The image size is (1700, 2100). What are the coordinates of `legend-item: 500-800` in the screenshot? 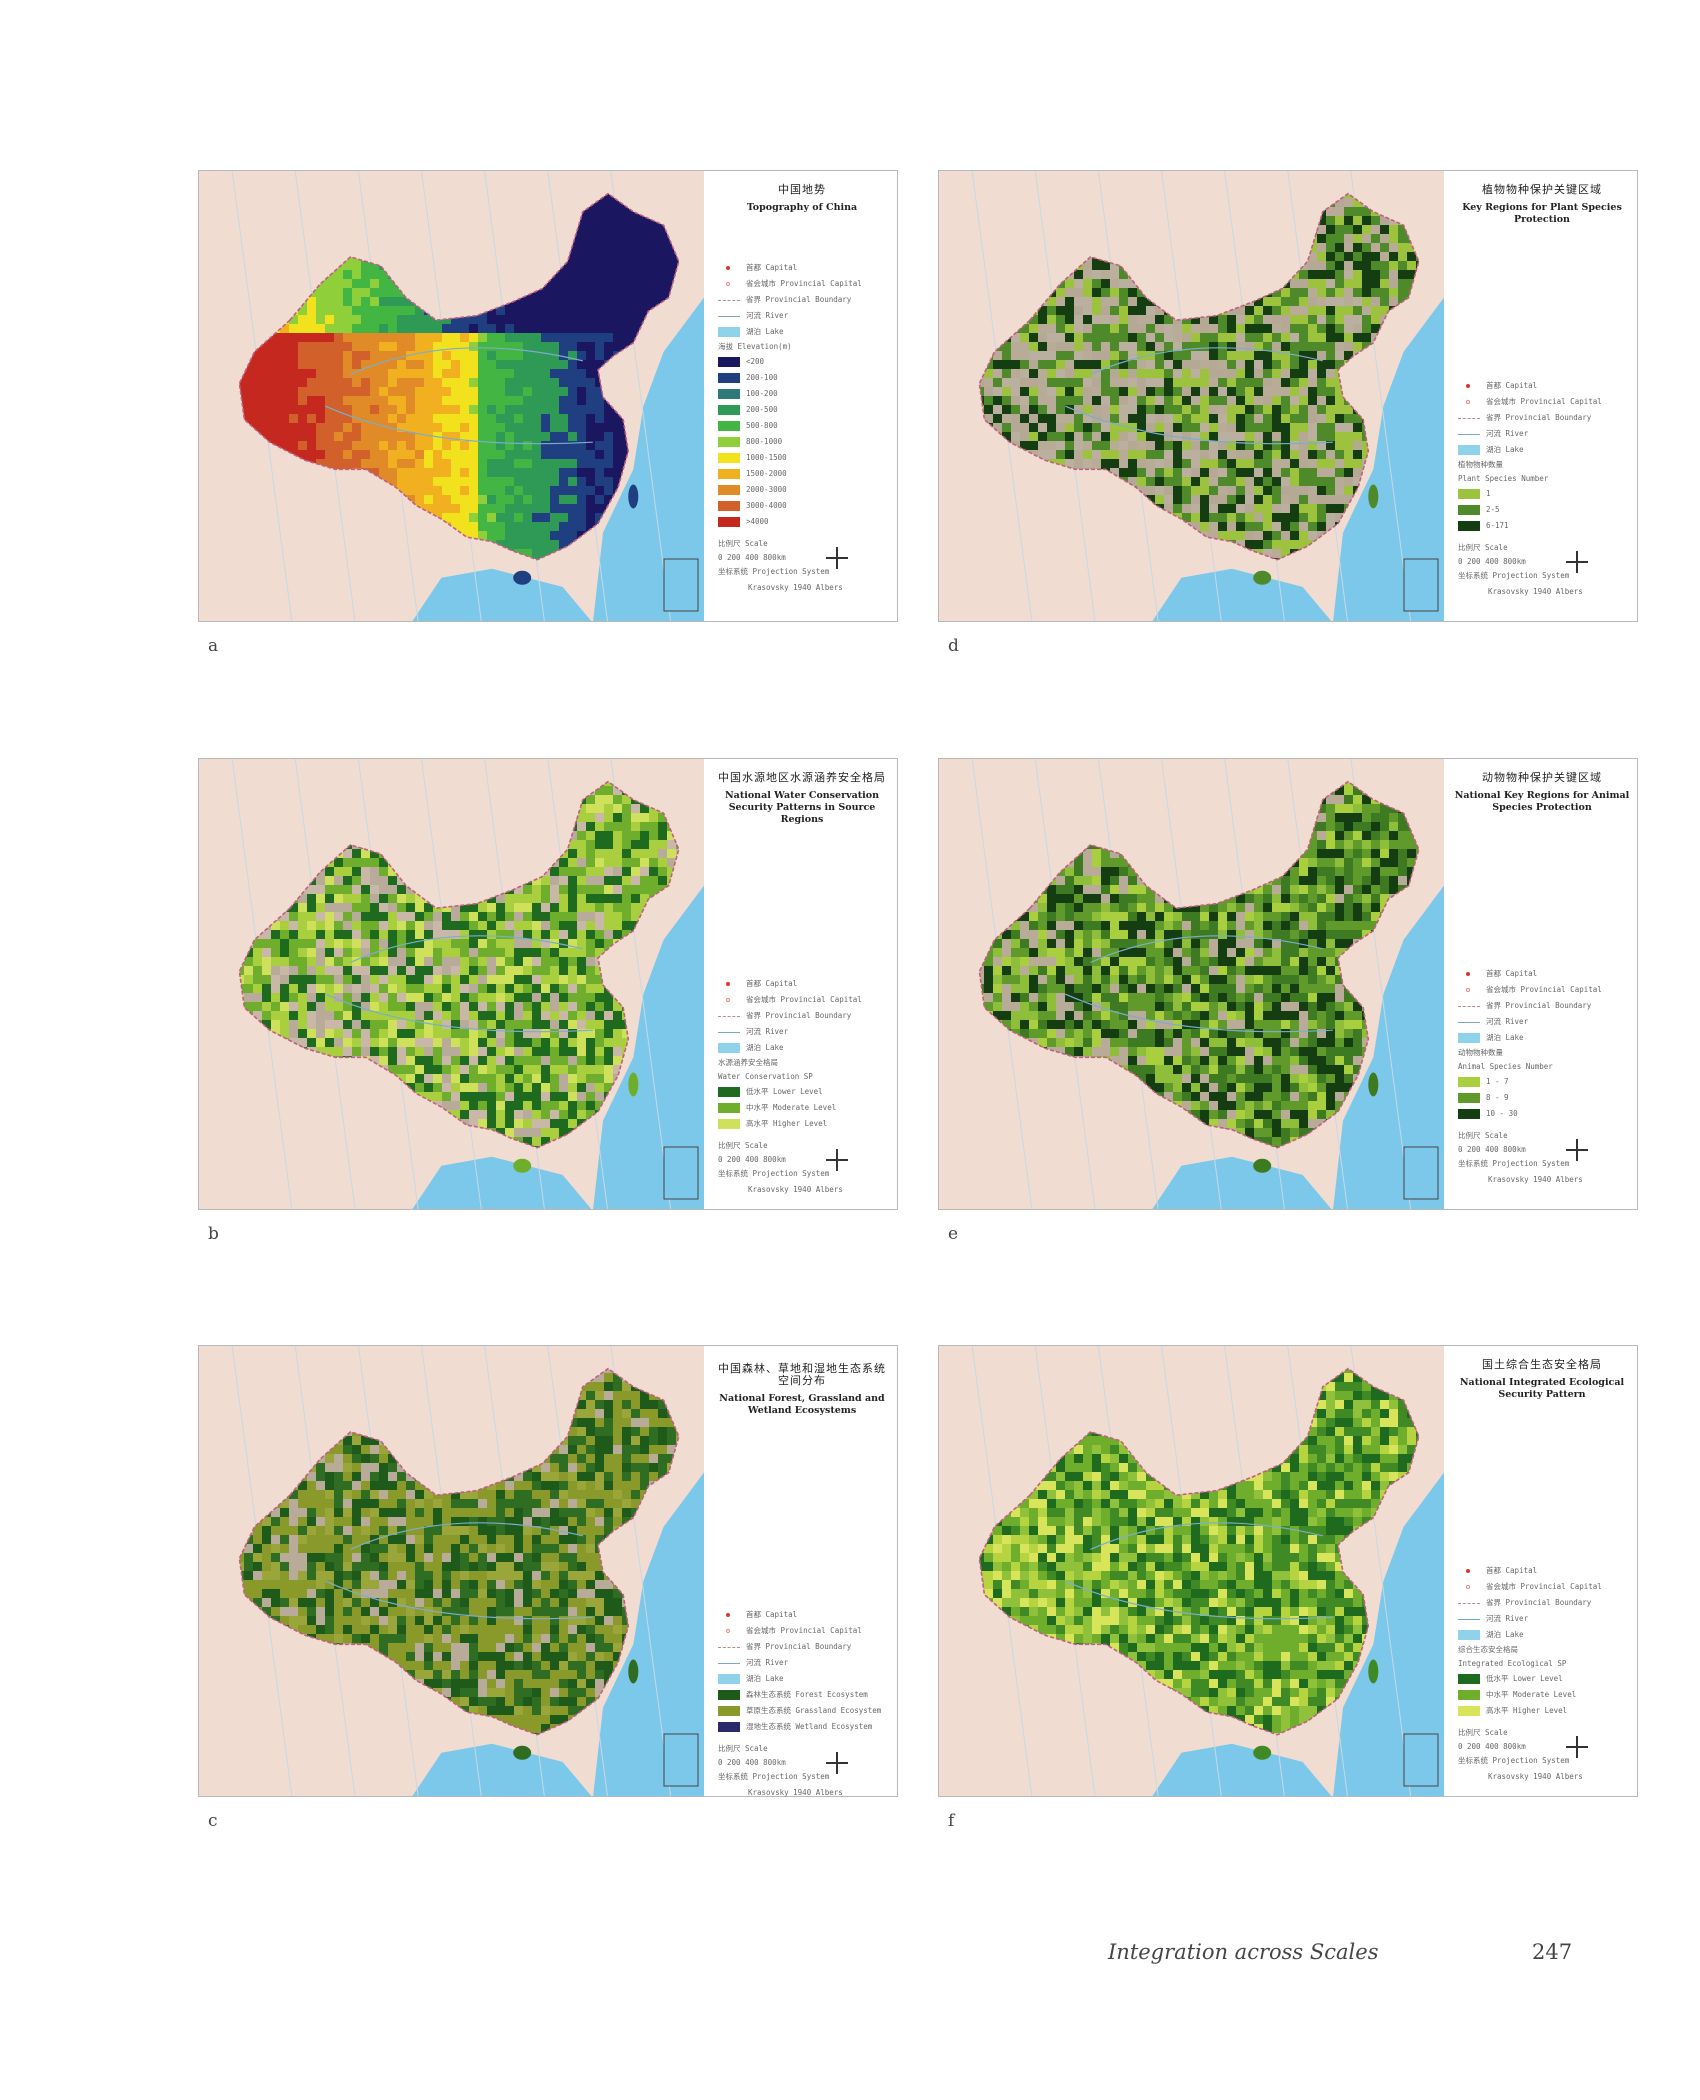 It's located at (790, 426).